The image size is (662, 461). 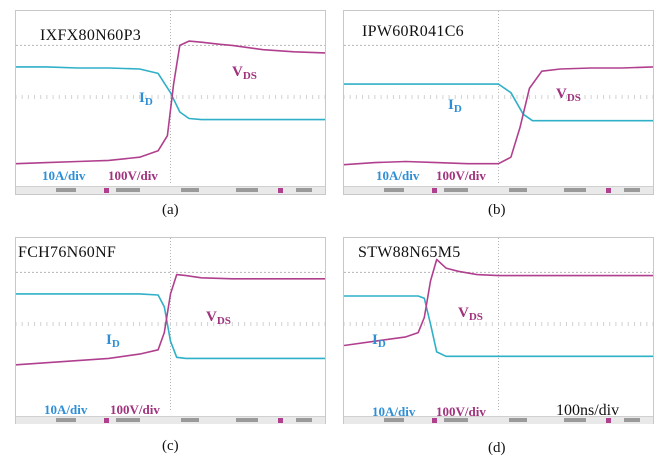 I want to click on voltage-scale-b: 100V/div, so click(x=461, y=175).